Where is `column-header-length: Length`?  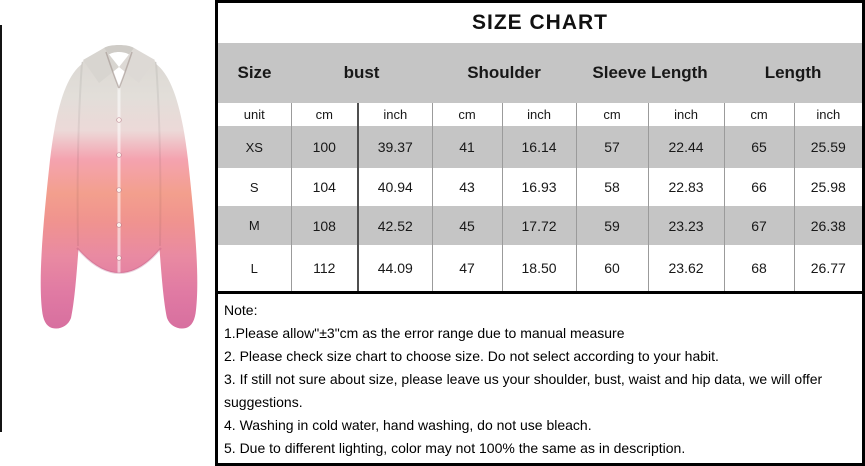 column-header-length: Length is located at coordinates (793, 73).